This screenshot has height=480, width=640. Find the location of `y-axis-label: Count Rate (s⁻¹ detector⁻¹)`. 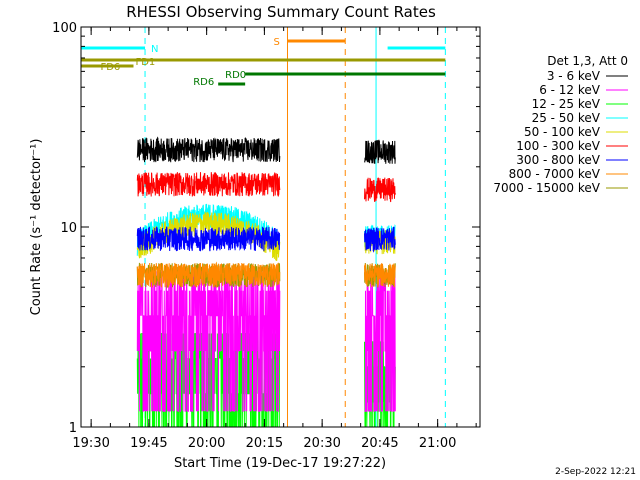

y-axis-label: Count Rate (s⁻¹ detector⁻¹) is located at coordinates (36, 227).